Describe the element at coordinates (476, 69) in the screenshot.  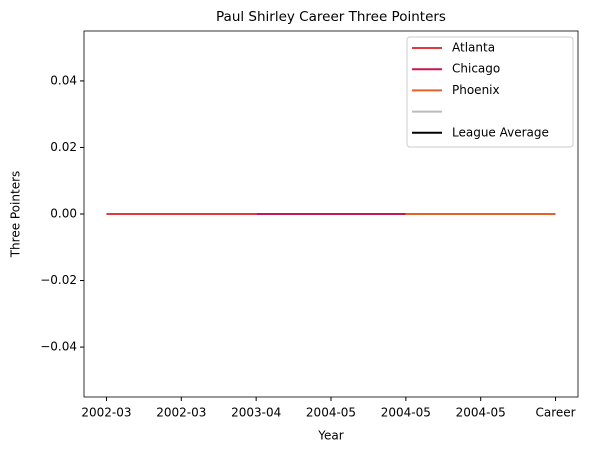
I see `legend-label: Chicago` at that location.